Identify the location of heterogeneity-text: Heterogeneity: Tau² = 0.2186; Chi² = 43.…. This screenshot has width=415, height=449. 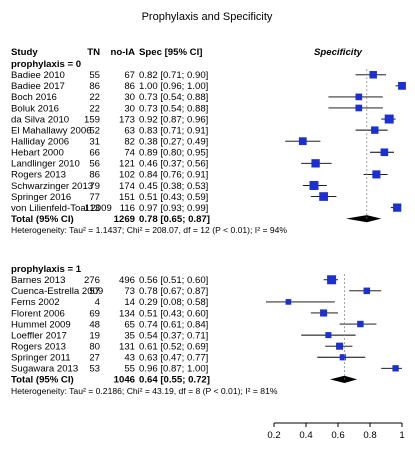
(144, 391).